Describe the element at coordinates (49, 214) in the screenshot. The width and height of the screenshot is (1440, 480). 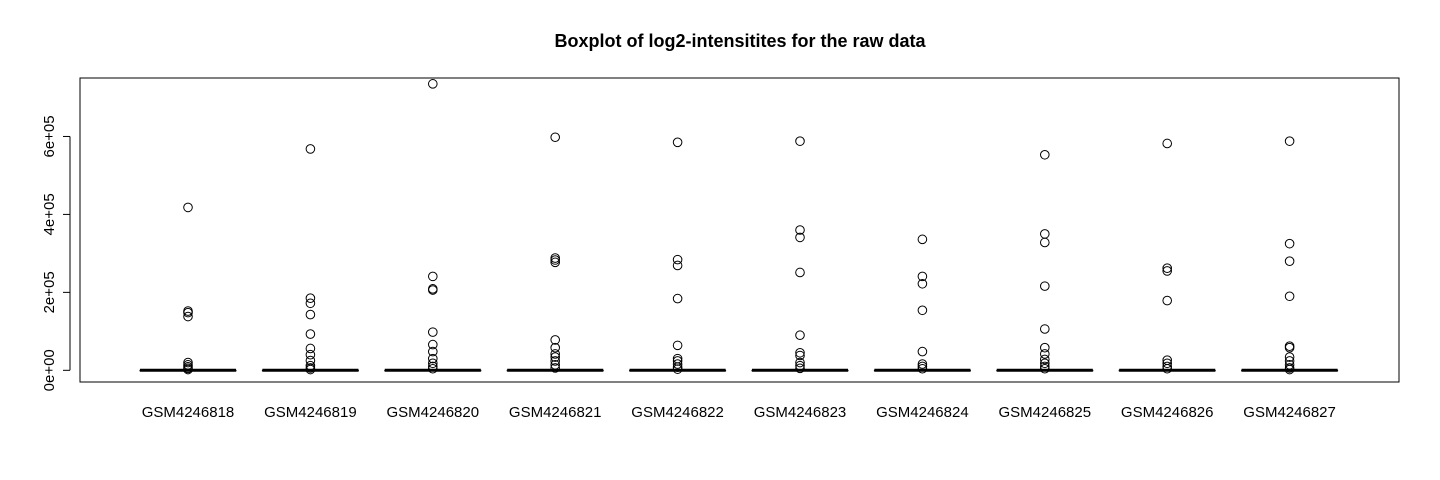
I see `y-tick-label: 4e+05` at that location.